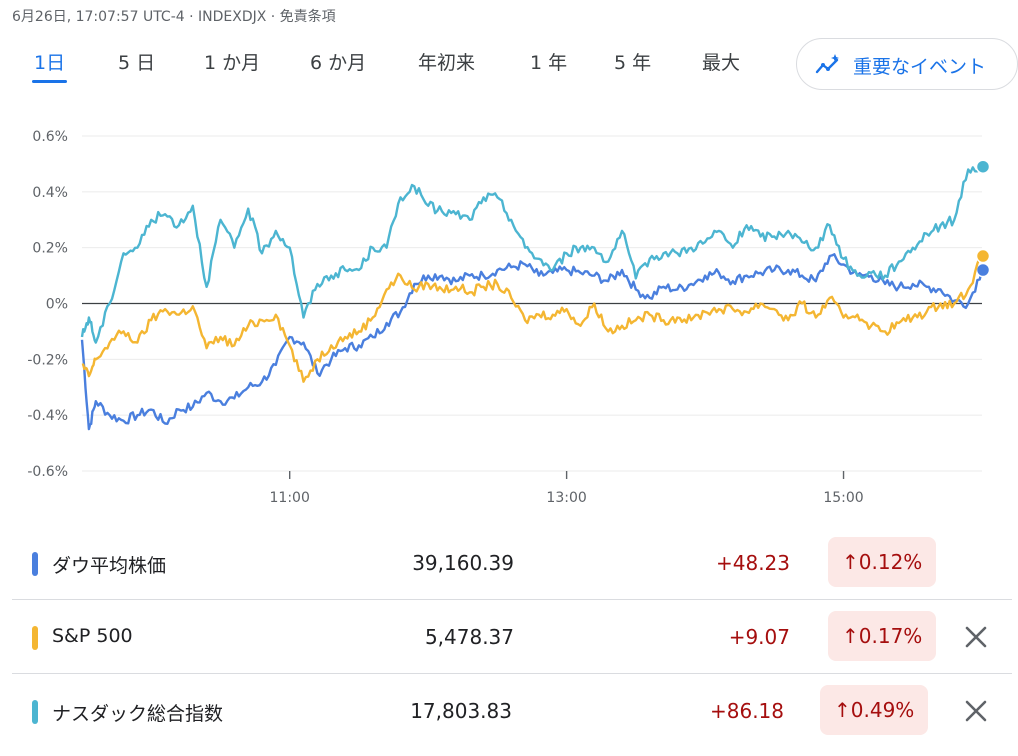 This screenshot has width=1018, height=756. Describe the element at coordinates (447, 63) in the screenshot. I see `tab-ytd: 年初来` at that location.